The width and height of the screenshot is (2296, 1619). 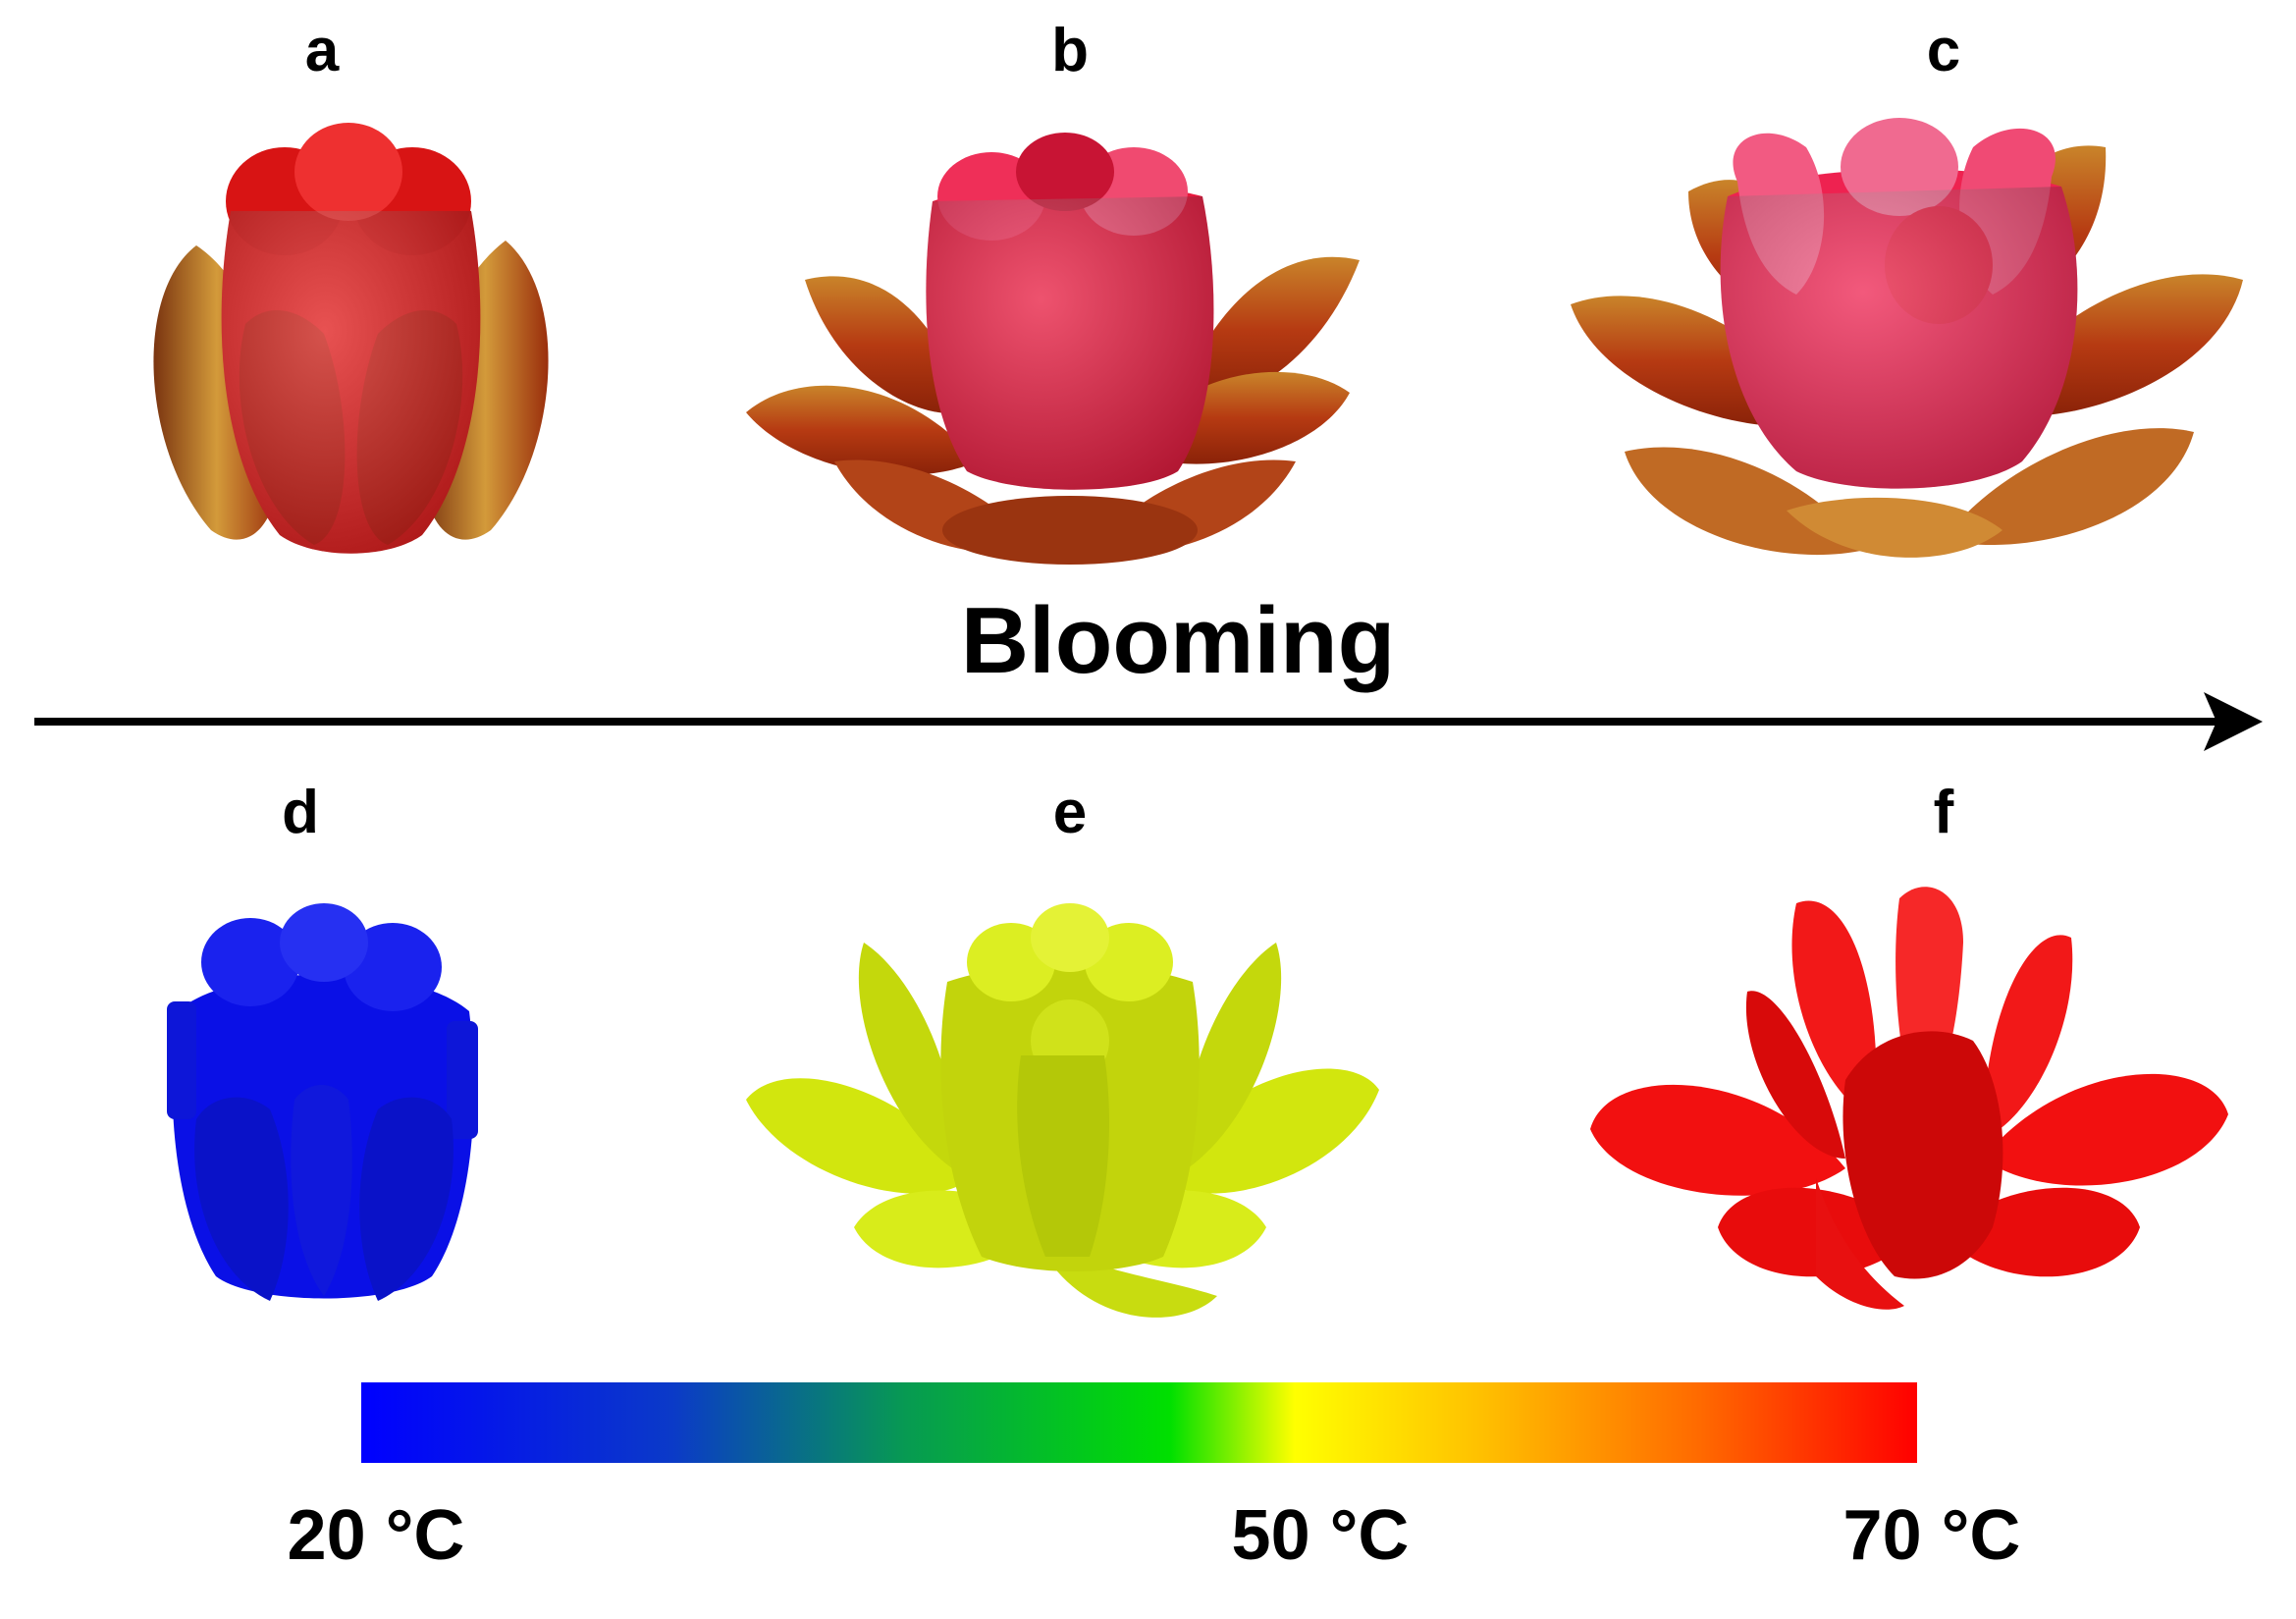 What do you see at coordinates (1070, 50) in the screenshot?
I see `panel-label-b: b` at bounding box center [1070, 50].